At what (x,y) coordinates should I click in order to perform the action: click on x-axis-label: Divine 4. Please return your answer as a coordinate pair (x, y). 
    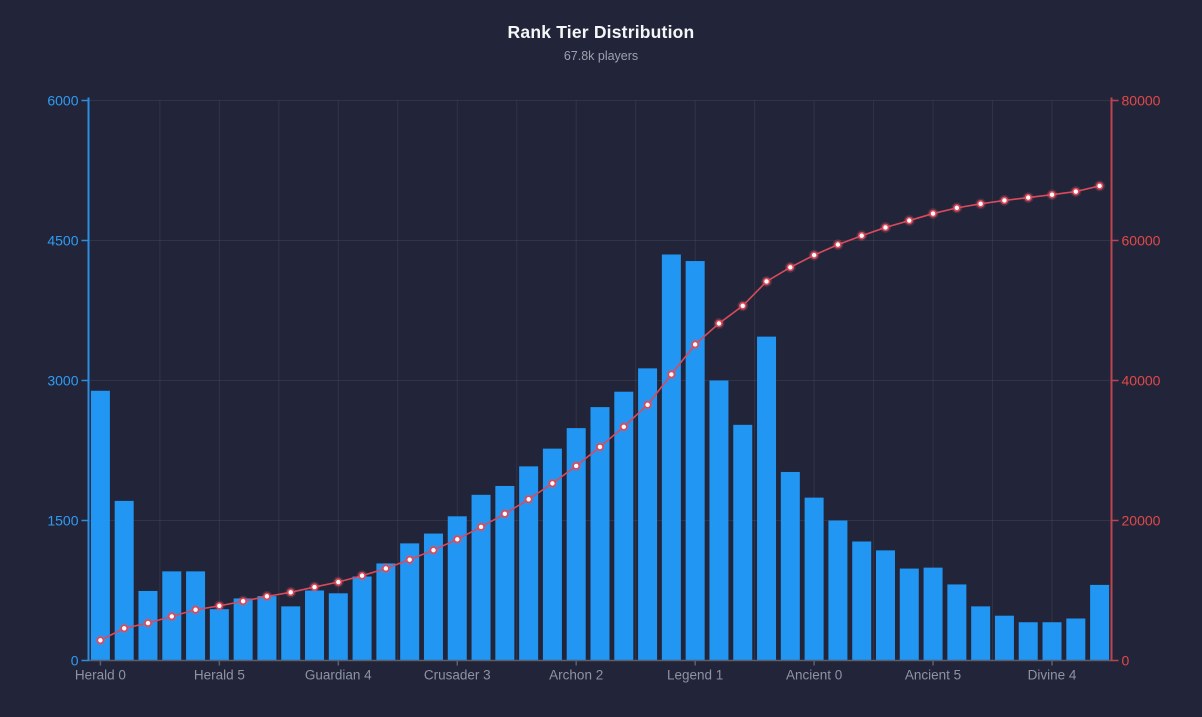
    Looking at the image, I should click on (1052, 675).